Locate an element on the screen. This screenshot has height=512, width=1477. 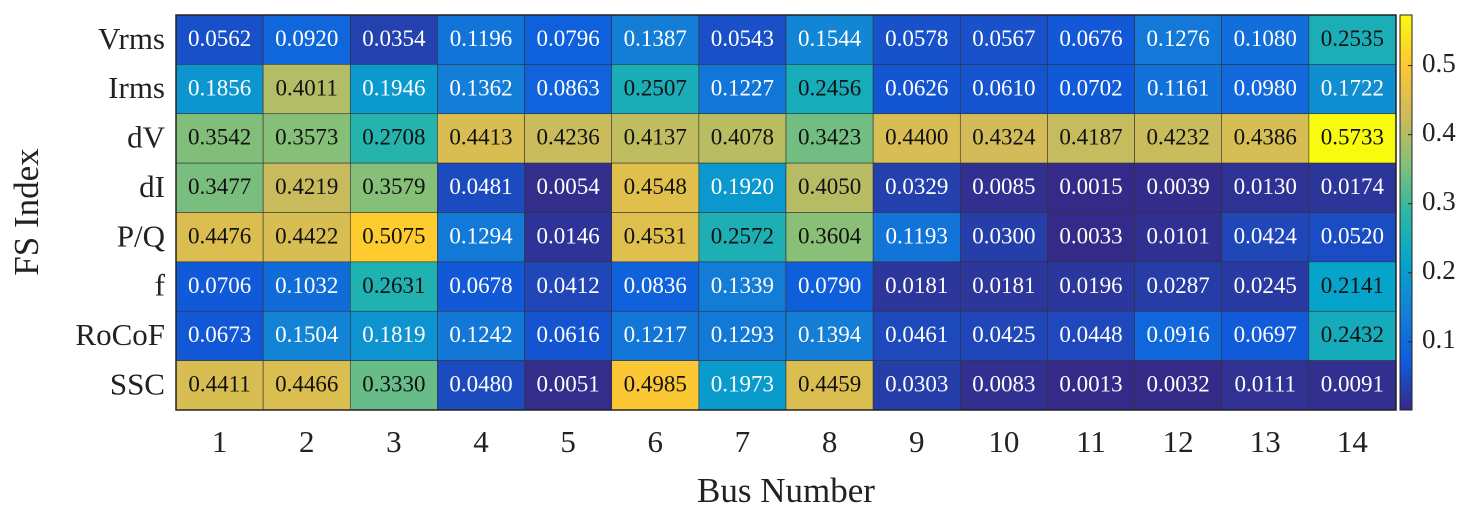
cell-label: 0.0425 is located at coordinates (1003, 334).